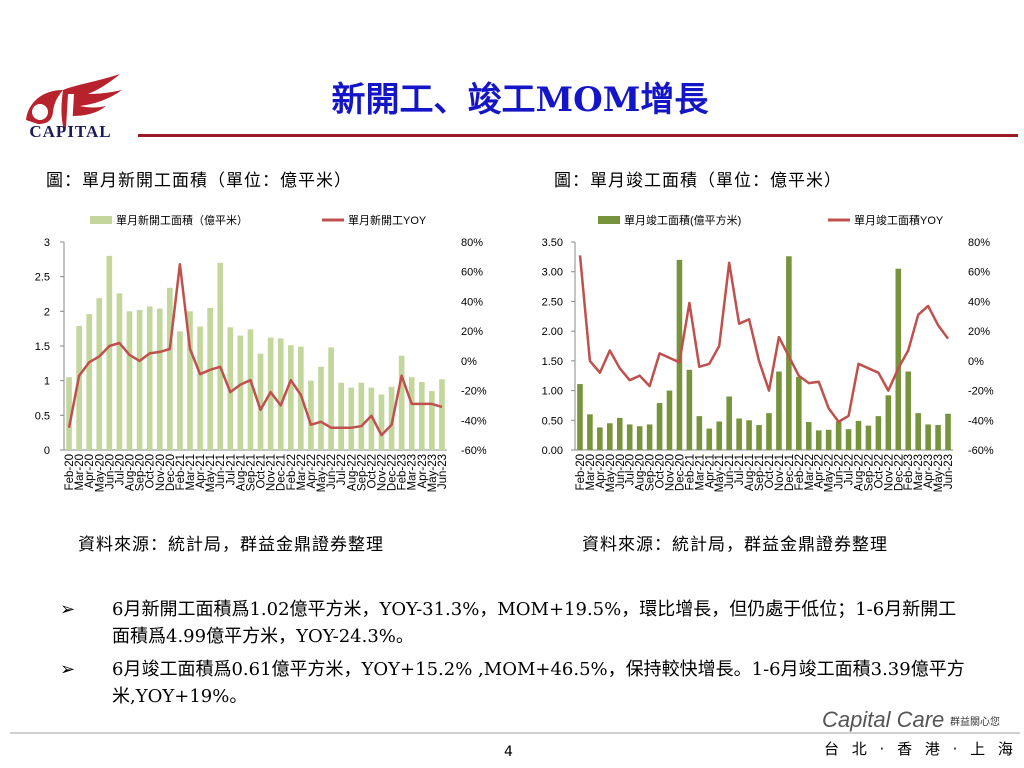 Image resolution: width=1024 pixels, height=768 pixels. What do you see at coordinates (883, 719) in the screenshot?
I see `brand-name: Capital Care` at bounding box center [883, 719].